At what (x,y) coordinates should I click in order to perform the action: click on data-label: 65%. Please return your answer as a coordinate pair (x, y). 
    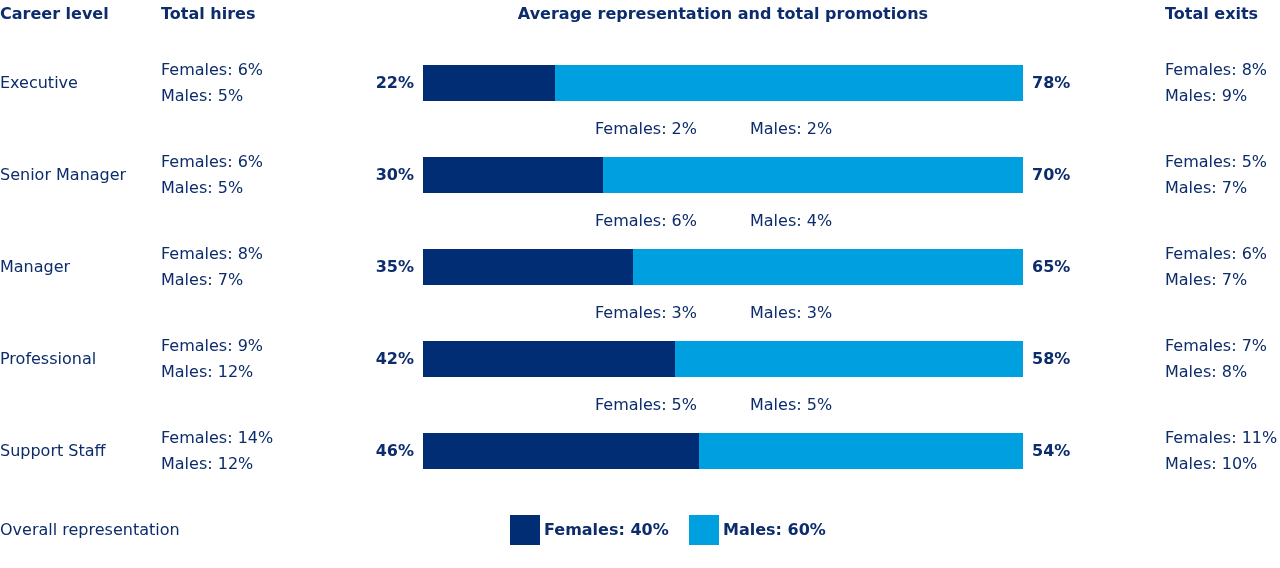
    Looking at the image, I should click on (1051, 266).